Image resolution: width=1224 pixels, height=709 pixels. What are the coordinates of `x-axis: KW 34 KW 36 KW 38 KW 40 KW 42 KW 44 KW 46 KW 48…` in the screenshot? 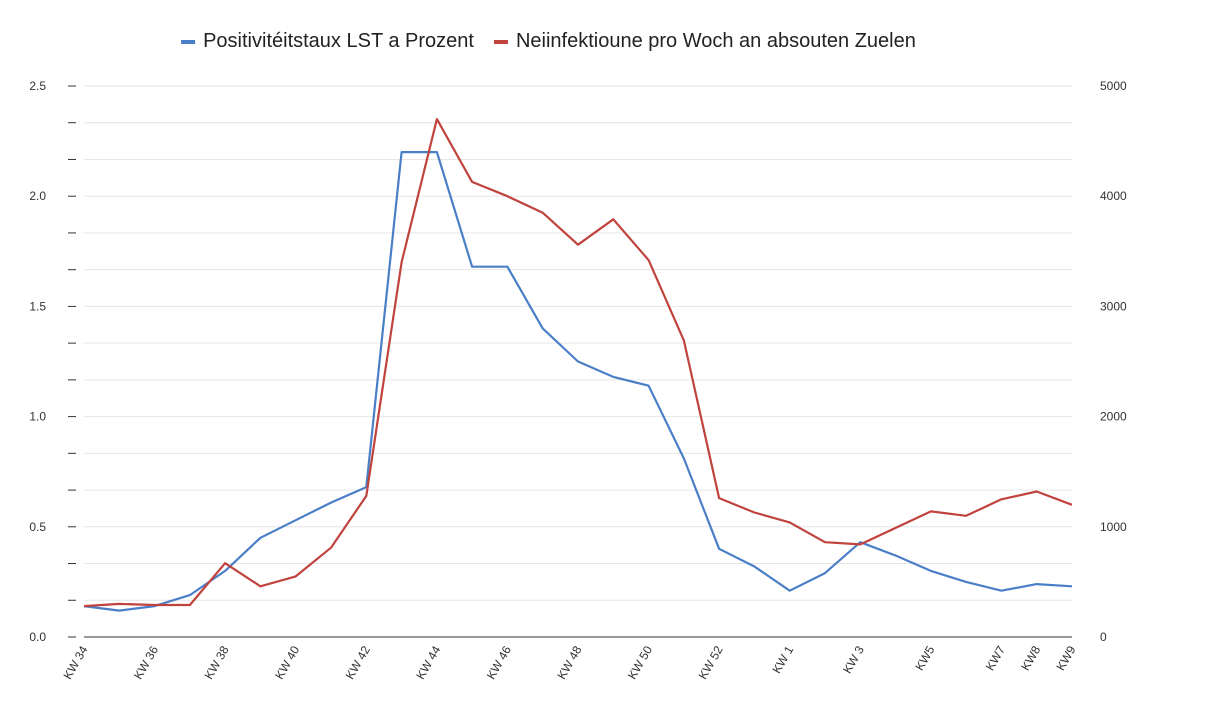 It's located at (569, 659).